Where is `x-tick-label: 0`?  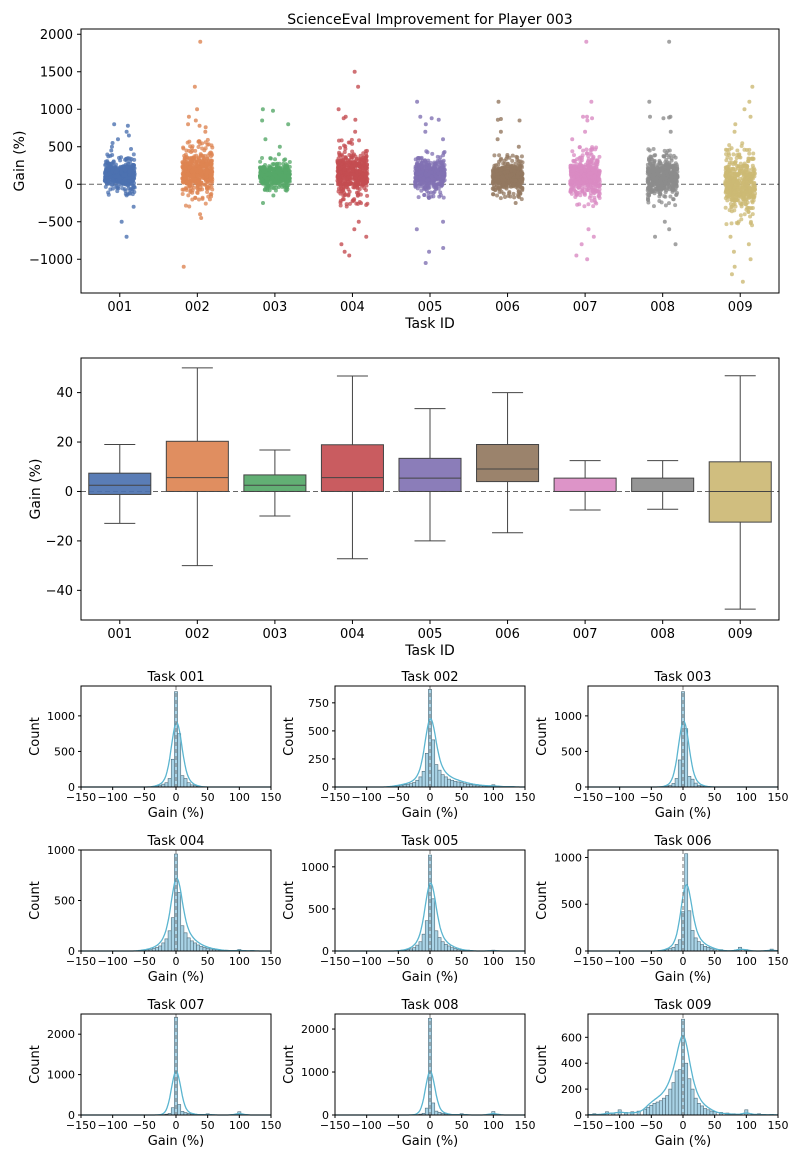 x-tick-label: 0 is located at coordinates (430, 797).